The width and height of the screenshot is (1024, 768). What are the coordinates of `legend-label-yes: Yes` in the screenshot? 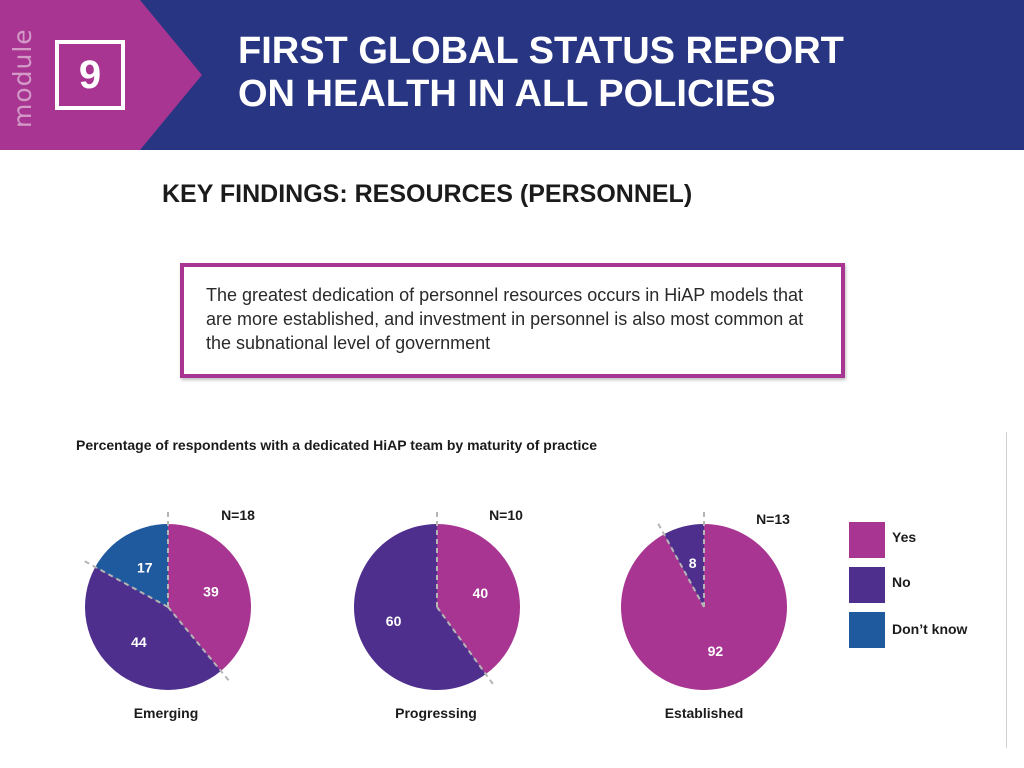 It's located at (904, 537).